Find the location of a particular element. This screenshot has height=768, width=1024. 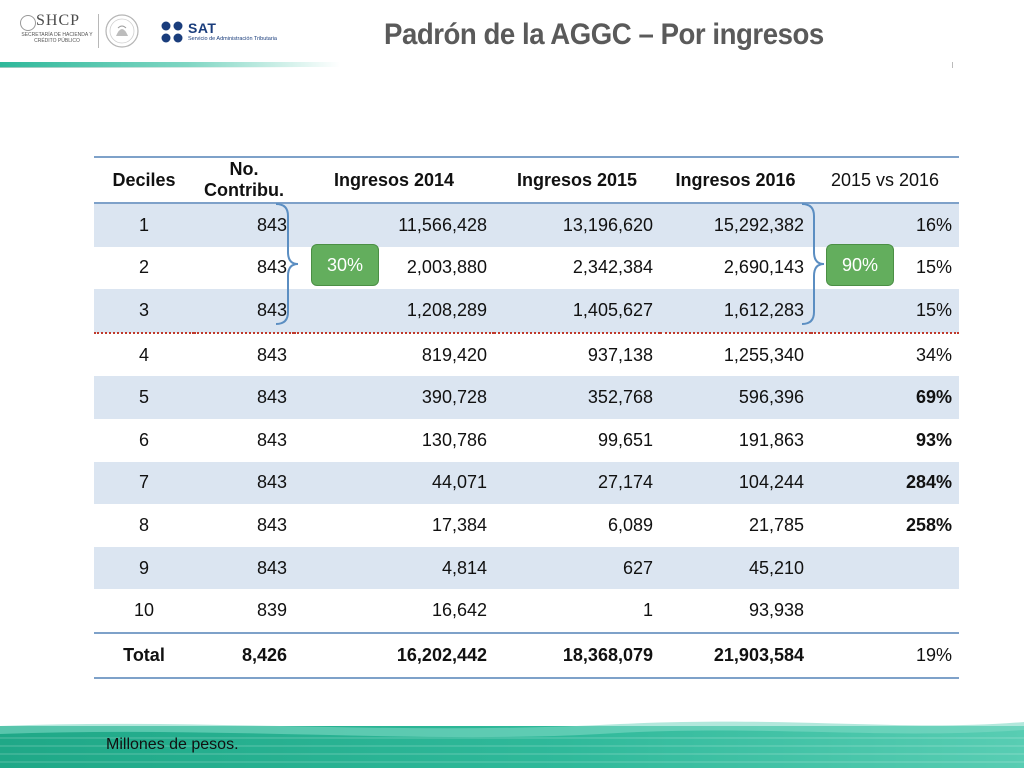

decile-cell: 10 is located at coordinates (144, 610).